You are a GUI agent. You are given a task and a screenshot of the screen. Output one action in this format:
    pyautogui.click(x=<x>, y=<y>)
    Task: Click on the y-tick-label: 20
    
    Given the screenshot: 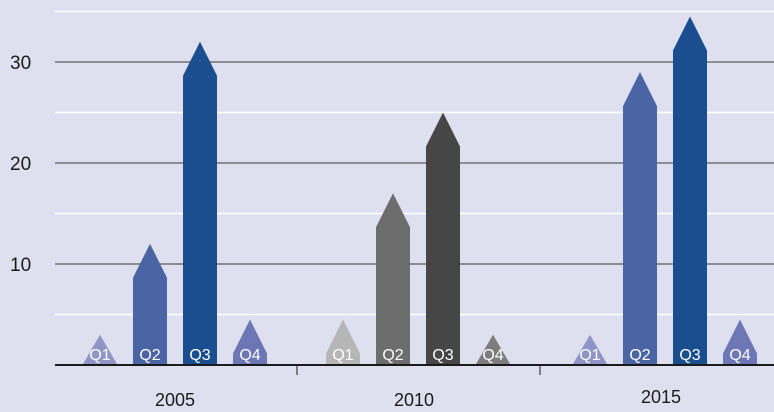 What is the action you would take?
    pyautogui.click(x=20, y=164)
    